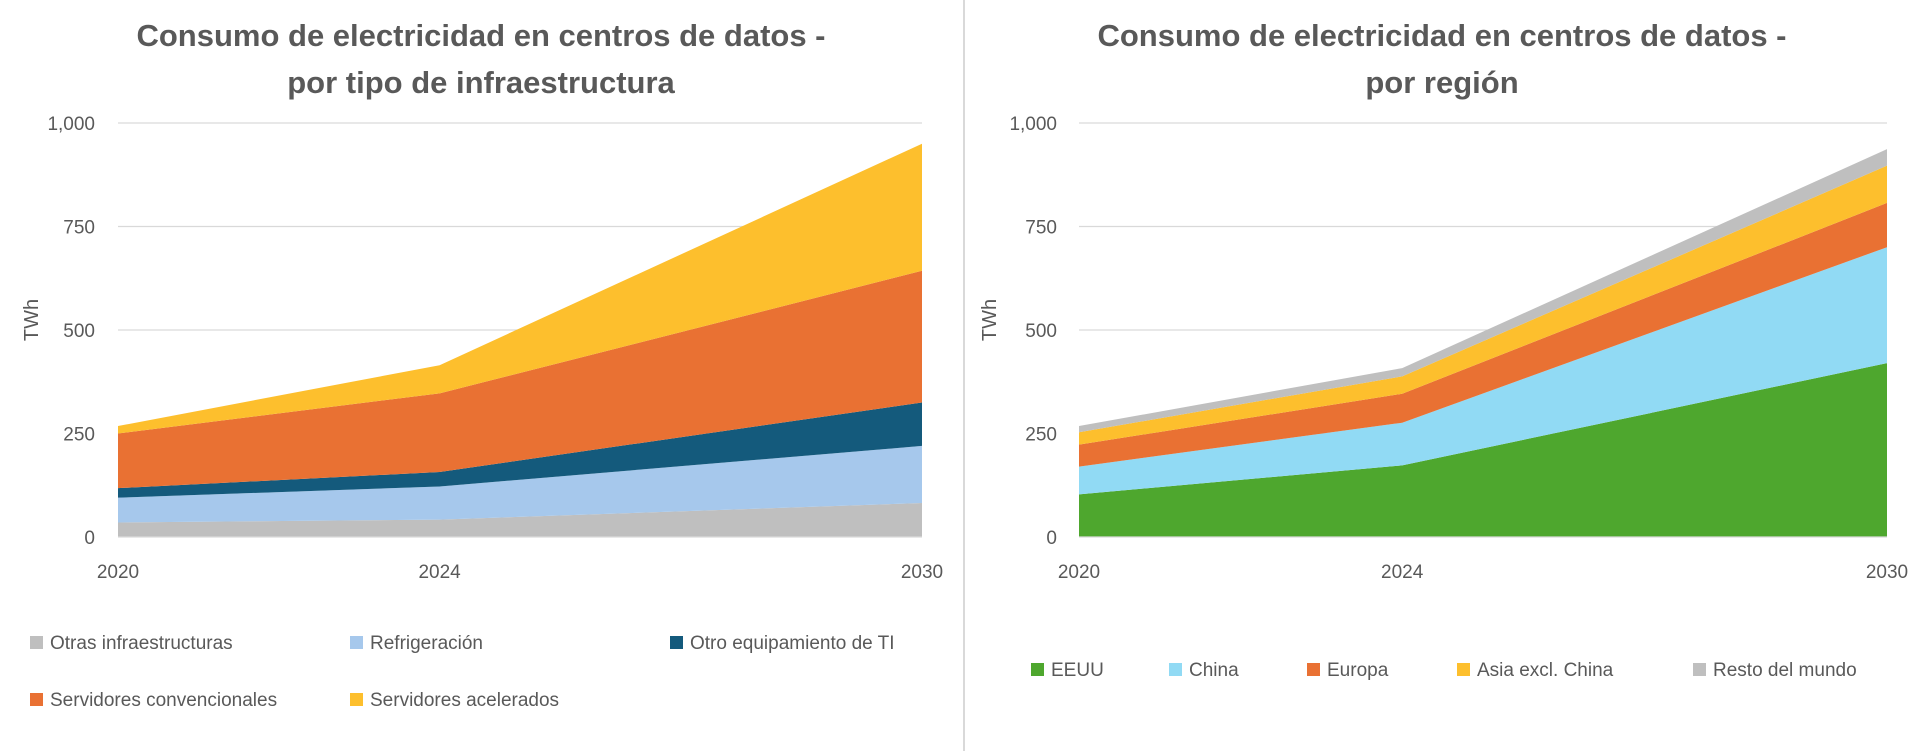 This screenshot has width=1920, height=751. Describe the element at coordinates (792, 643) in the screenshot. I see `legend-label: Otro equipamiento de TI` at that location.